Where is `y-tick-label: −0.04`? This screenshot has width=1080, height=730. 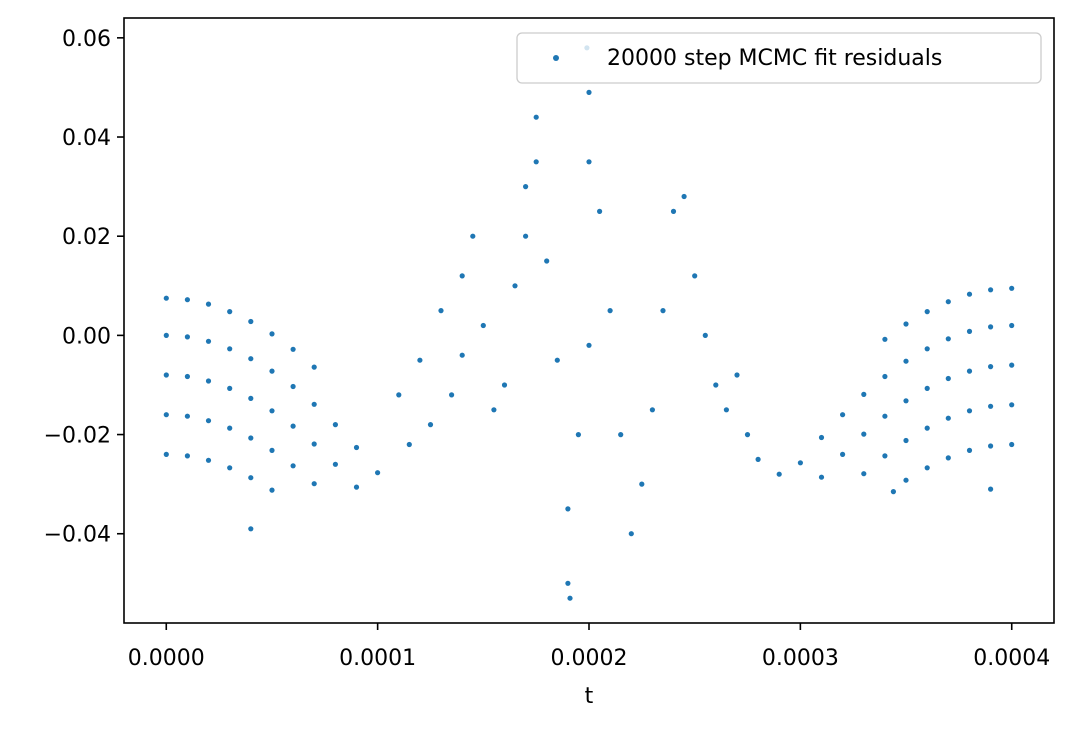
y-tick-label: −0.04 is located at coordinates (77, 535).